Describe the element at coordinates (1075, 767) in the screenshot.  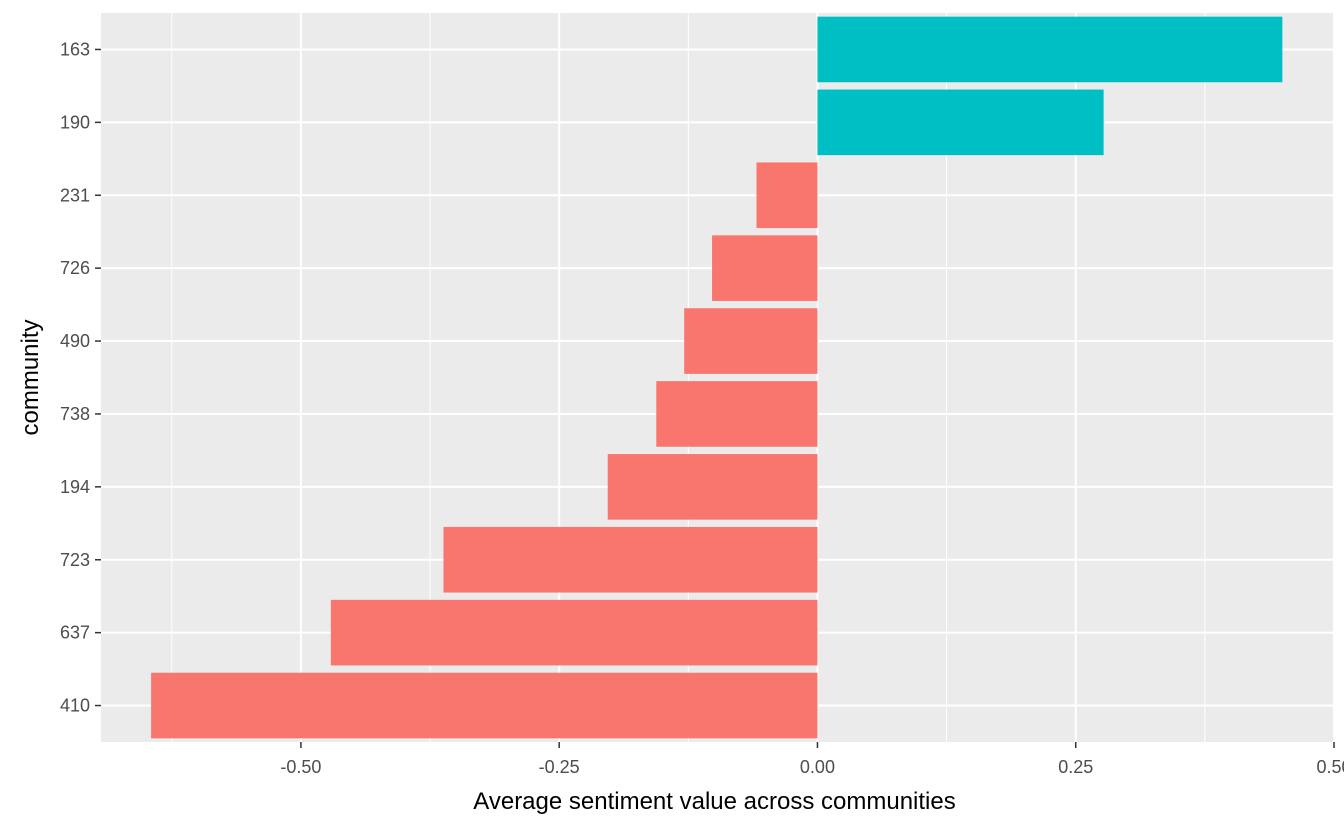
I see `x-tick-label: 0.25` at that location.